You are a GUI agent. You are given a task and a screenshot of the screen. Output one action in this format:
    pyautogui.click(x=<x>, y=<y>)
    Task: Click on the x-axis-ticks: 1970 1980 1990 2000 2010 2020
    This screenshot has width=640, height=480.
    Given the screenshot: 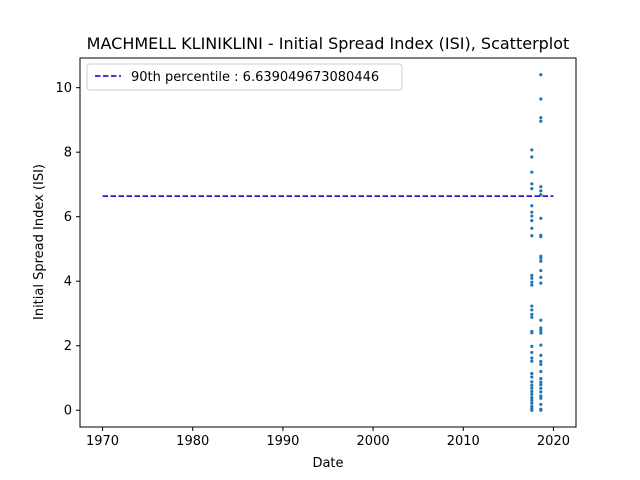 What is the action you would take?
    pyautogui.click(x=328, y=438)
    